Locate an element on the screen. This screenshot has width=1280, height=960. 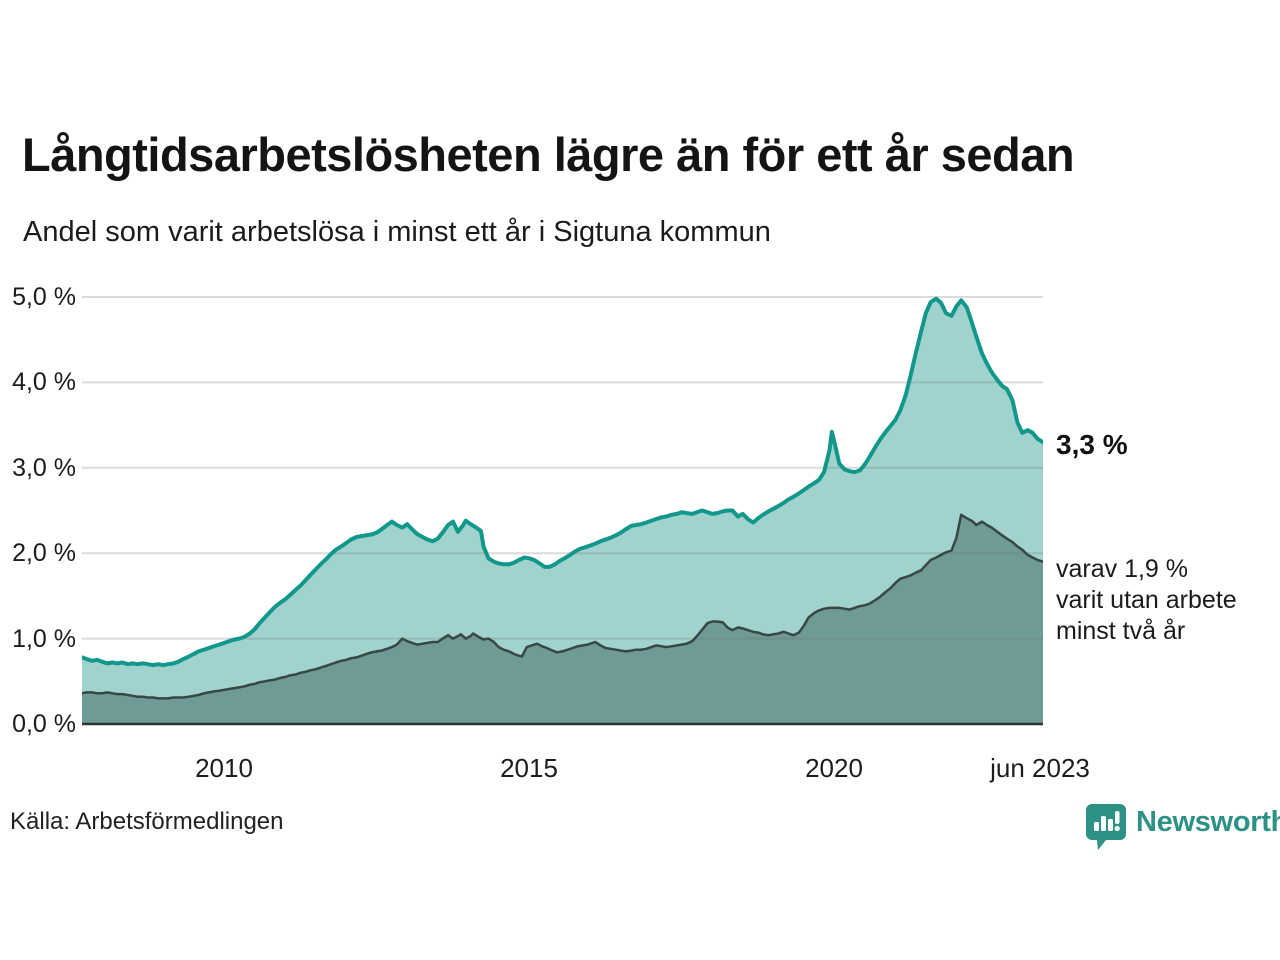
x-tick-label-jun-2023: jun 2023 is located at coordinates (1040, 768).